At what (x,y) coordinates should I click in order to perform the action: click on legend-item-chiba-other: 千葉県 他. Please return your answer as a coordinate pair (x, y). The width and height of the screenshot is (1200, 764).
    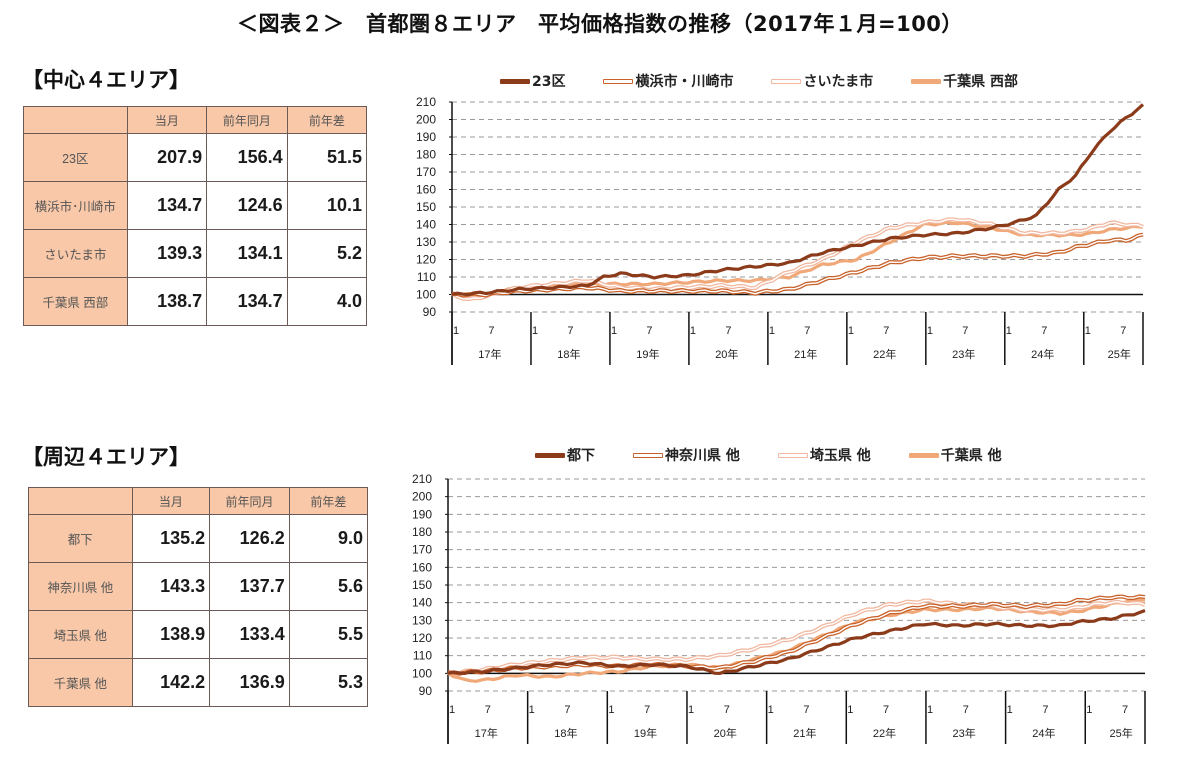
    Looking at the image, I should click on (955, 455).